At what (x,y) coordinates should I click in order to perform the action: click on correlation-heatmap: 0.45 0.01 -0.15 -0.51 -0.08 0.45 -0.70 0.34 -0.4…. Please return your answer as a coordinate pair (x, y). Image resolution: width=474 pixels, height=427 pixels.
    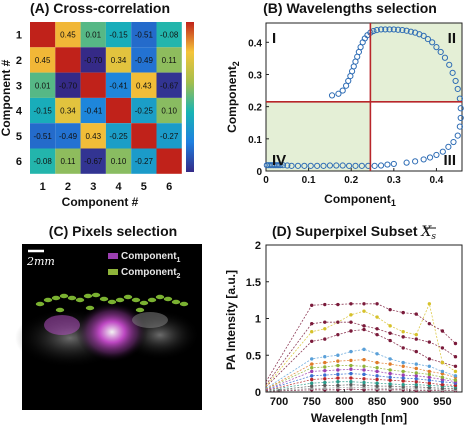
    Looking at the image, I should click on (99, 107).